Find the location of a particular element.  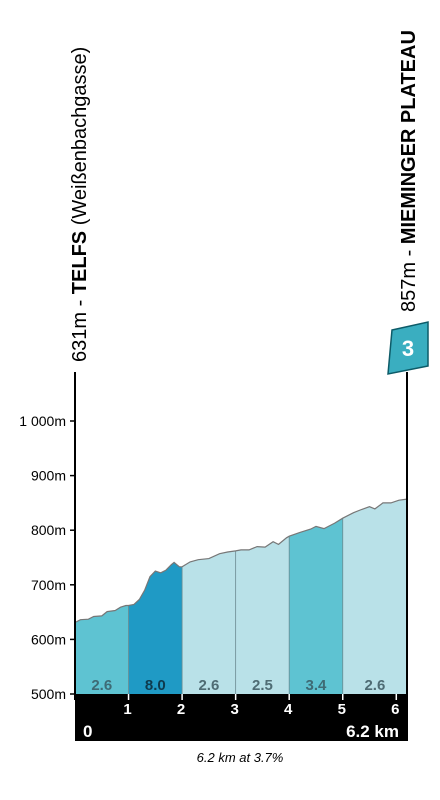

end-distance-label: 6.2 km is located at coordinates (372, 731).